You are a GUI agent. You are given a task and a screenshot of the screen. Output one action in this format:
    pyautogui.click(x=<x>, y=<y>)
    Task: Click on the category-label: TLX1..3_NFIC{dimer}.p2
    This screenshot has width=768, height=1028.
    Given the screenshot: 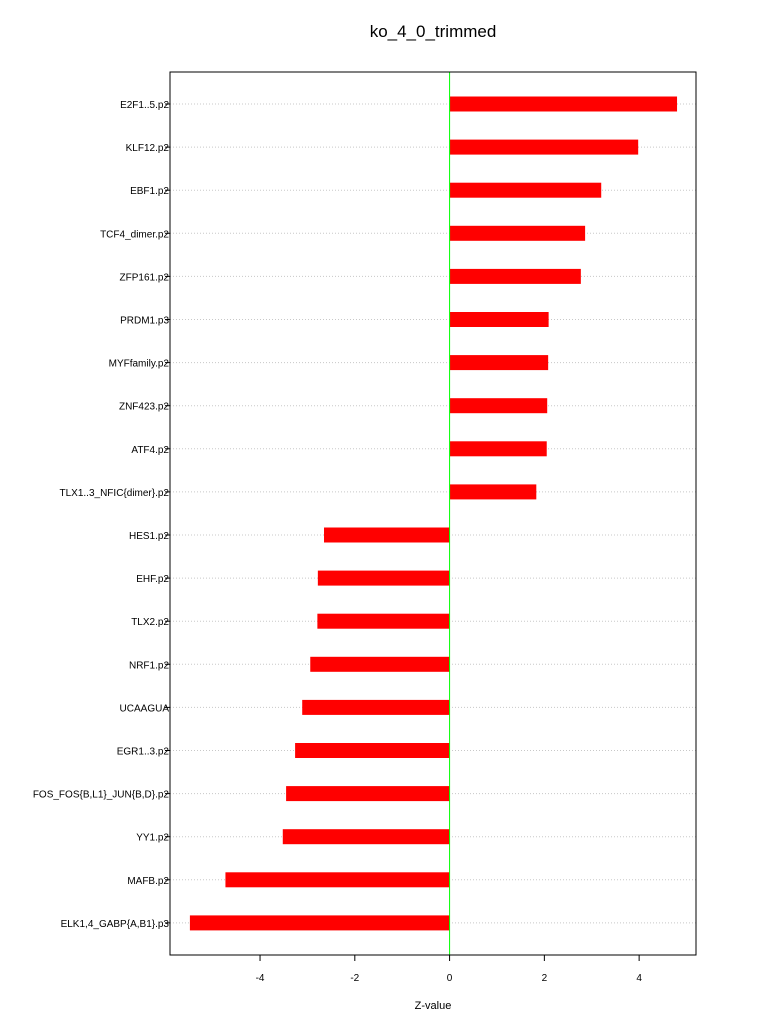 What is the action you would take?
    pyautogui.click(x=115, y=493)
    